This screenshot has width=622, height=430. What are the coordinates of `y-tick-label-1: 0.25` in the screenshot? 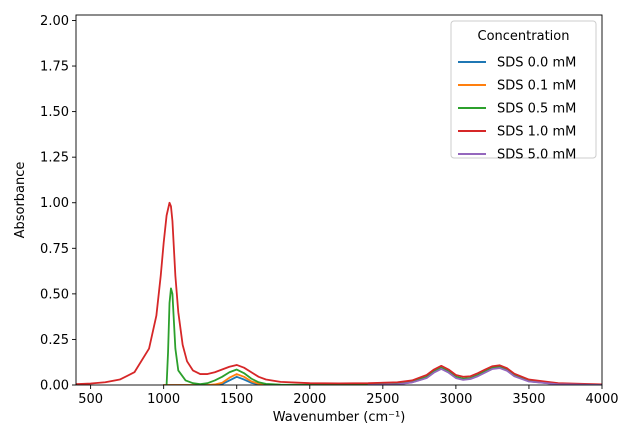 It's located at (54, 340).